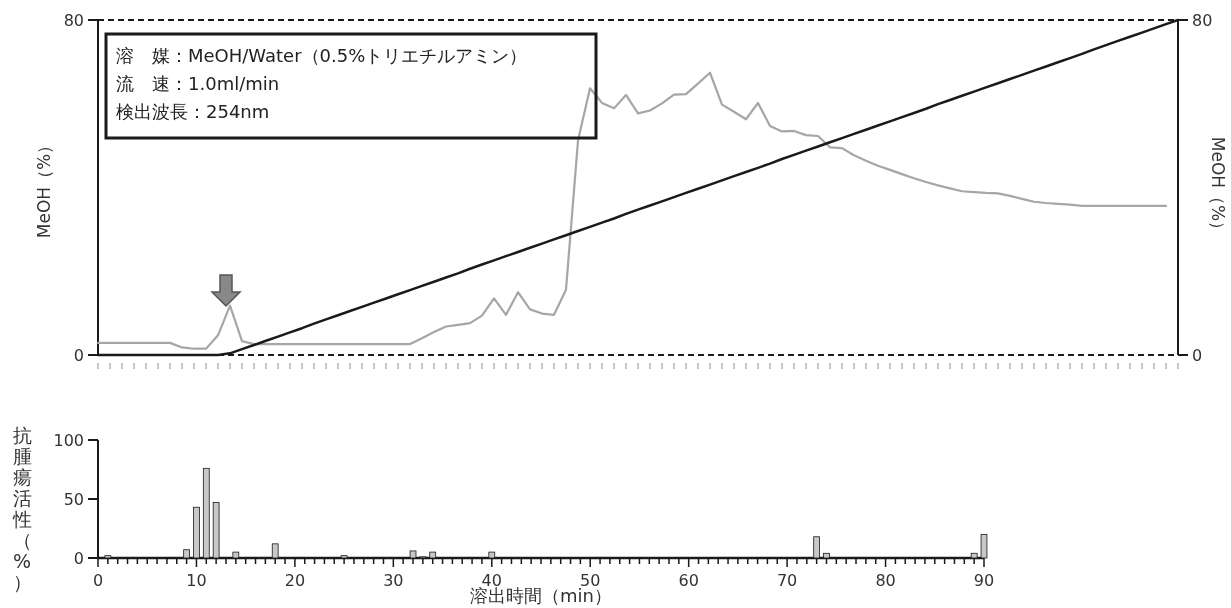 The height and width of the screenshot is (608, 1231). Describe the element at coordinates (196, 580) in the screenshot. I see `x-tick-label: 10` at that location.